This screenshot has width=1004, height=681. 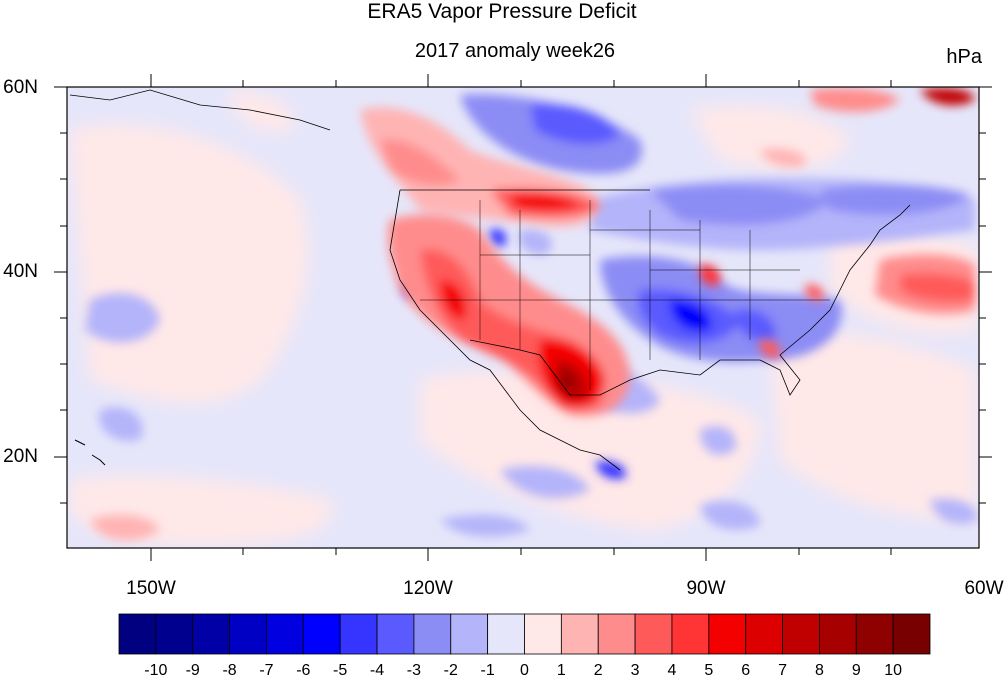 What do you see at coordinates (984, 588) in the screenshot?
I see `lon-label-60w: 60W` at bounding box center [984, 588].